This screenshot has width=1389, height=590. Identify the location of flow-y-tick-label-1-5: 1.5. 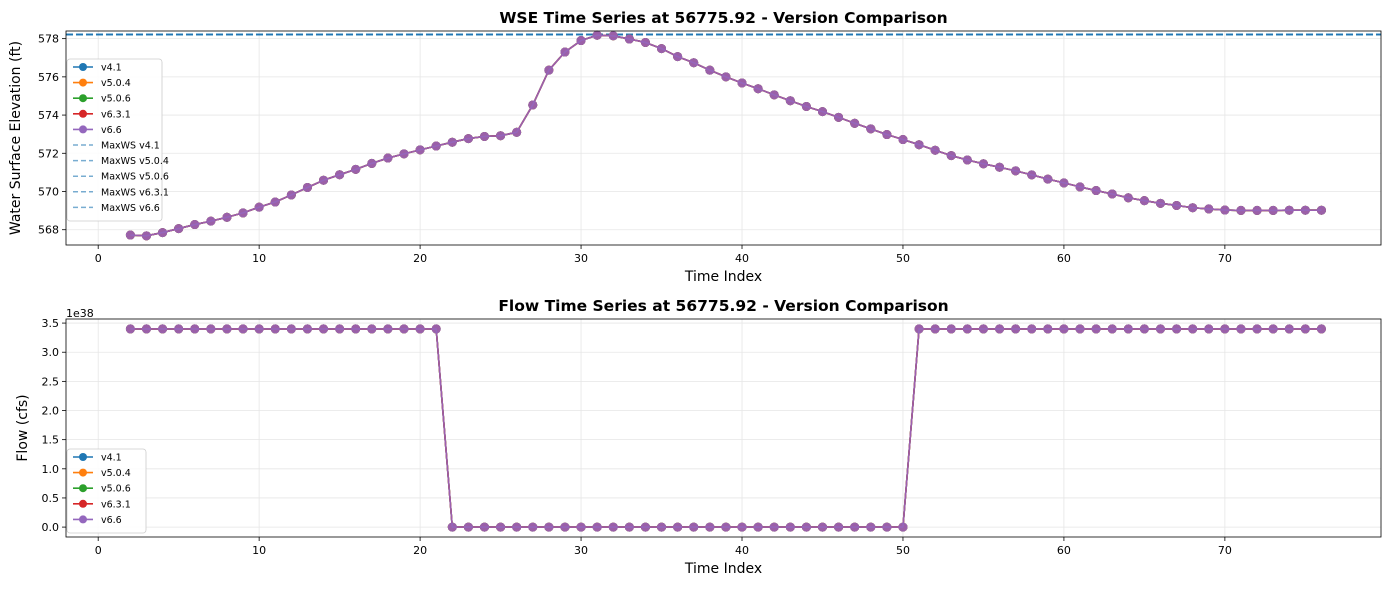
(51, 440).